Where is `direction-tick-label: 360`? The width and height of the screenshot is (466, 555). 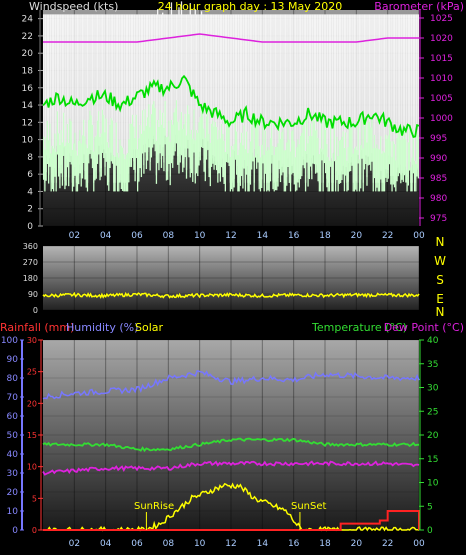
direction-tick-label: 360 is located at coordinates (30, 246).